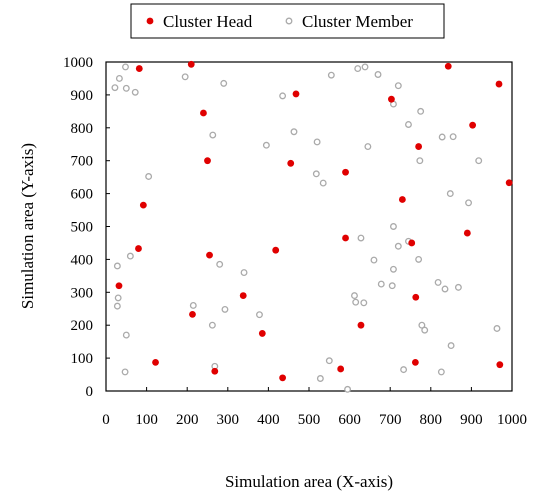 The width and height of the screenshot is (538, 497). Describe the element at coordinates (208, 21) in the screenshot. I see `legend-label-cluster-head: Cluster Head` at that location.